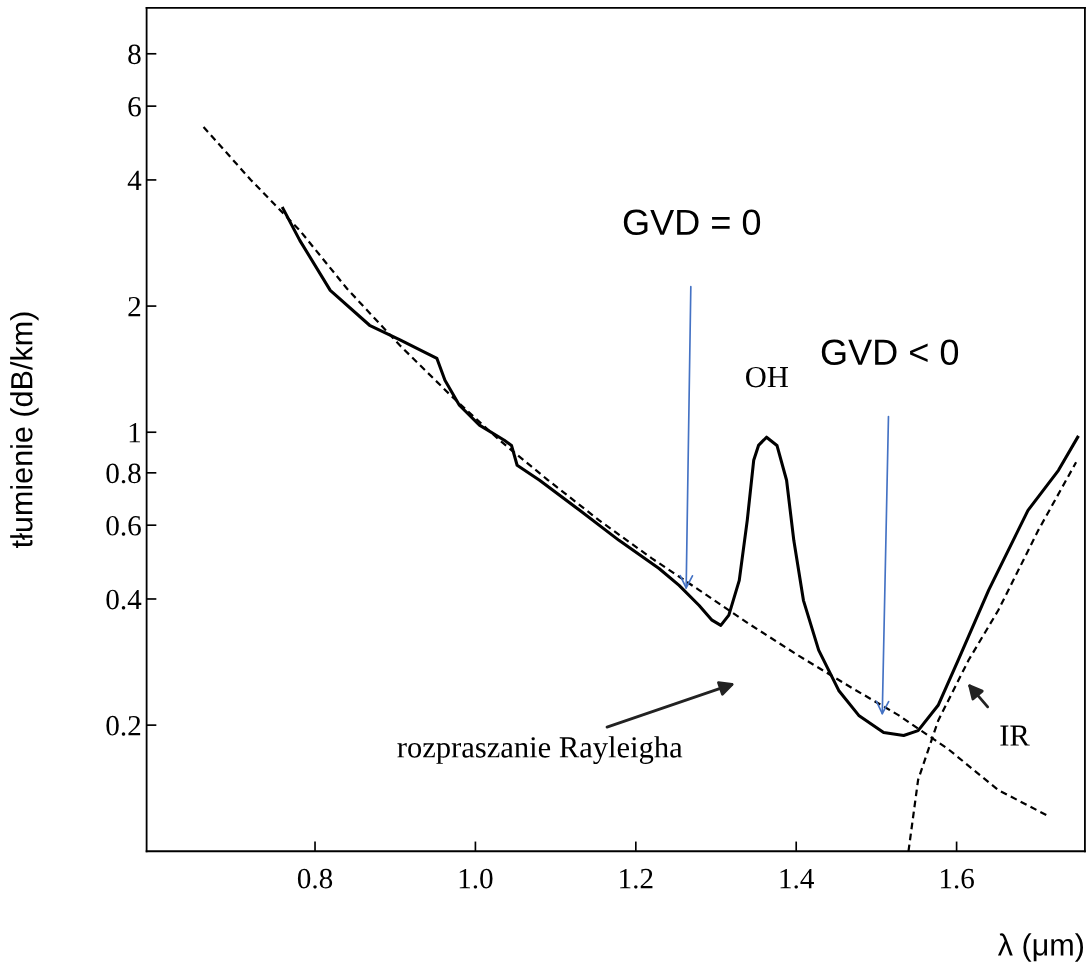 The image size is (1086, 974). What do you see at coordinates (24, 430) in the screenshot?
I see `y-axis-title: tłumienie (dB/km)` at bounding box center [24, 430].